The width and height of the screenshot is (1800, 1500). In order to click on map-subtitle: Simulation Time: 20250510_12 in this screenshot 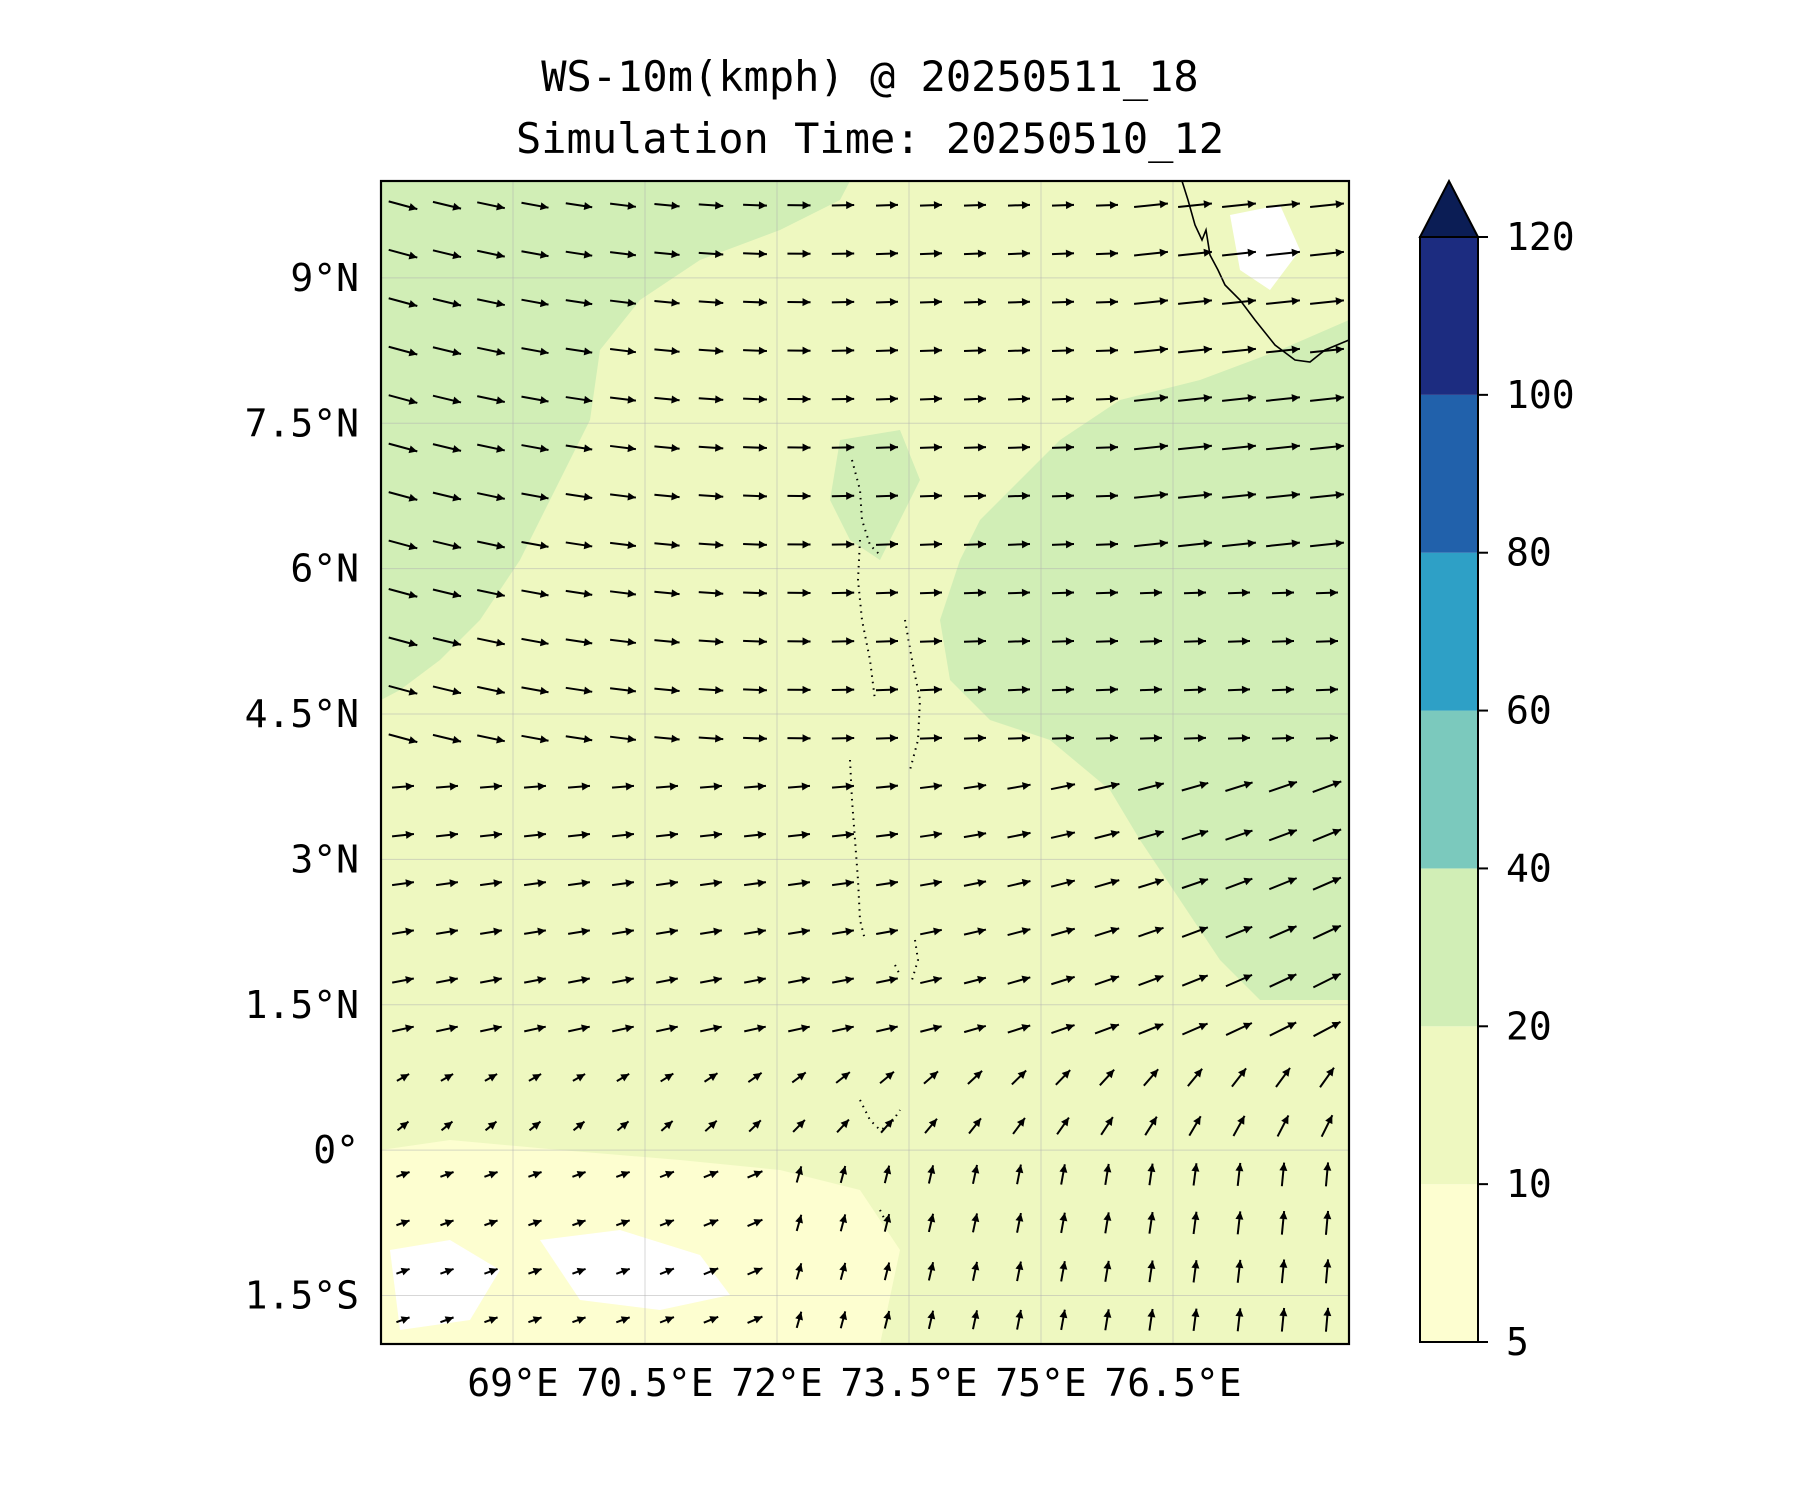, I will do `click(869, 138)`.